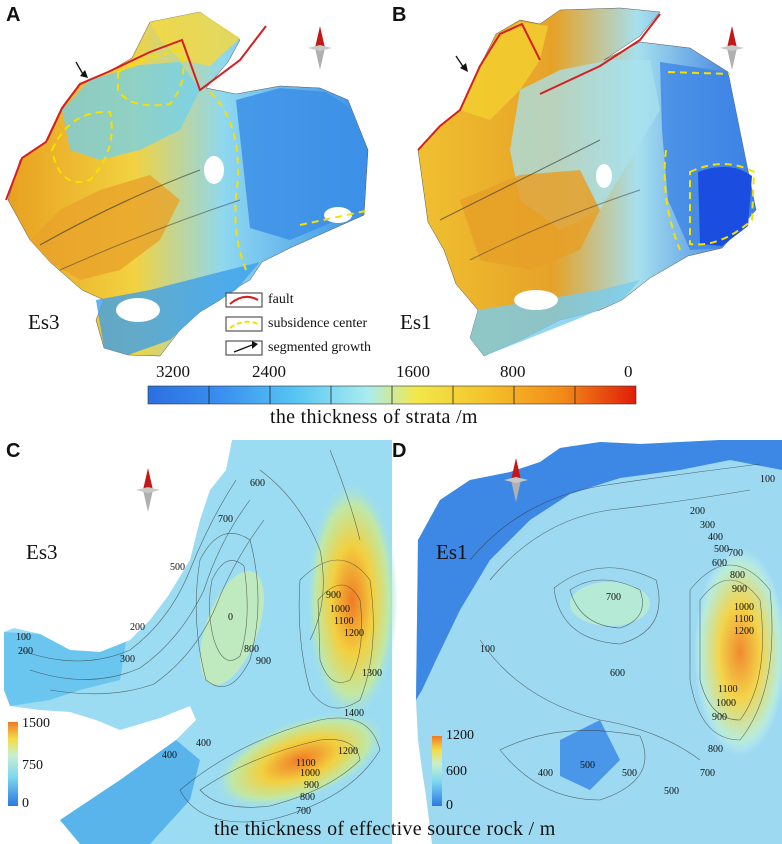 The width and height of the screenshot is (782, 844). What do you see at coordinates (697, 511) in the screenshot?
I see `contour-label: 200` at bounding box center [697, 511].